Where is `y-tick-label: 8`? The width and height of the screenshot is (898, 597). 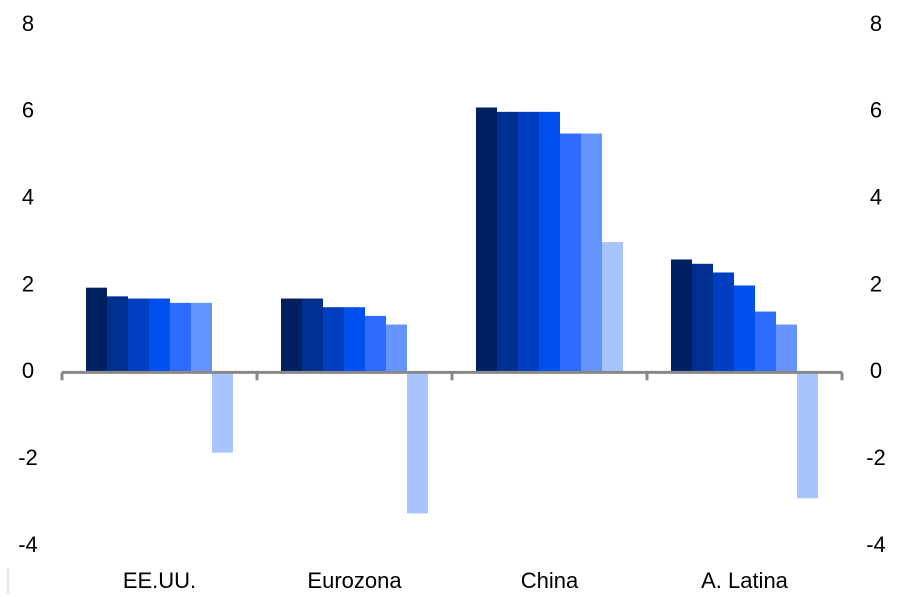
y-tick-label: 8 is located at coordinates (28, 23).